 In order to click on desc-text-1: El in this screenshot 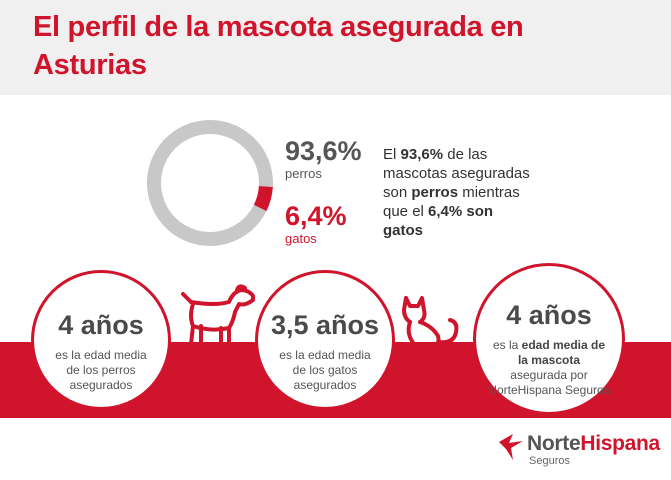, I will do `click(392, 154)`.